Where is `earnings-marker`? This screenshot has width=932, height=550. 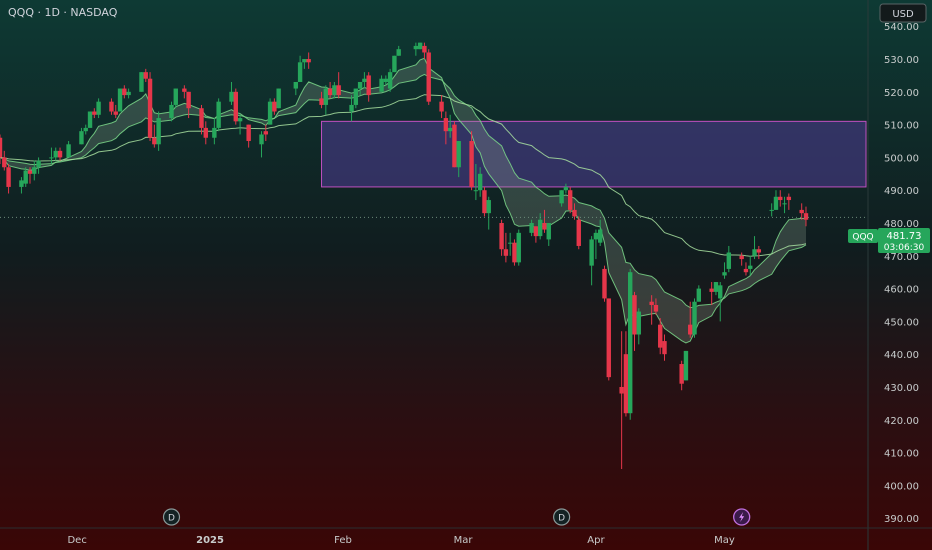
earnings-marker is located at coordinates (742, 517).